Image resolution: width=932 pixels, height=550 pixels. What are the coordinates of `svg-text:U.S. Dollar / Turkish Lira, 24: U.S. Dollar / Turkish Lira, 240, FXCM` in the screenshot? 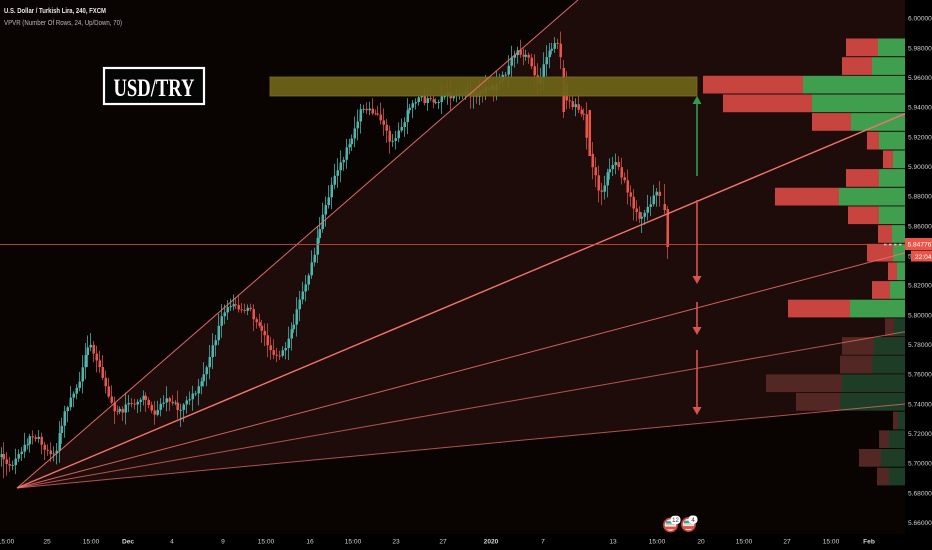 It's located at (55, 10).